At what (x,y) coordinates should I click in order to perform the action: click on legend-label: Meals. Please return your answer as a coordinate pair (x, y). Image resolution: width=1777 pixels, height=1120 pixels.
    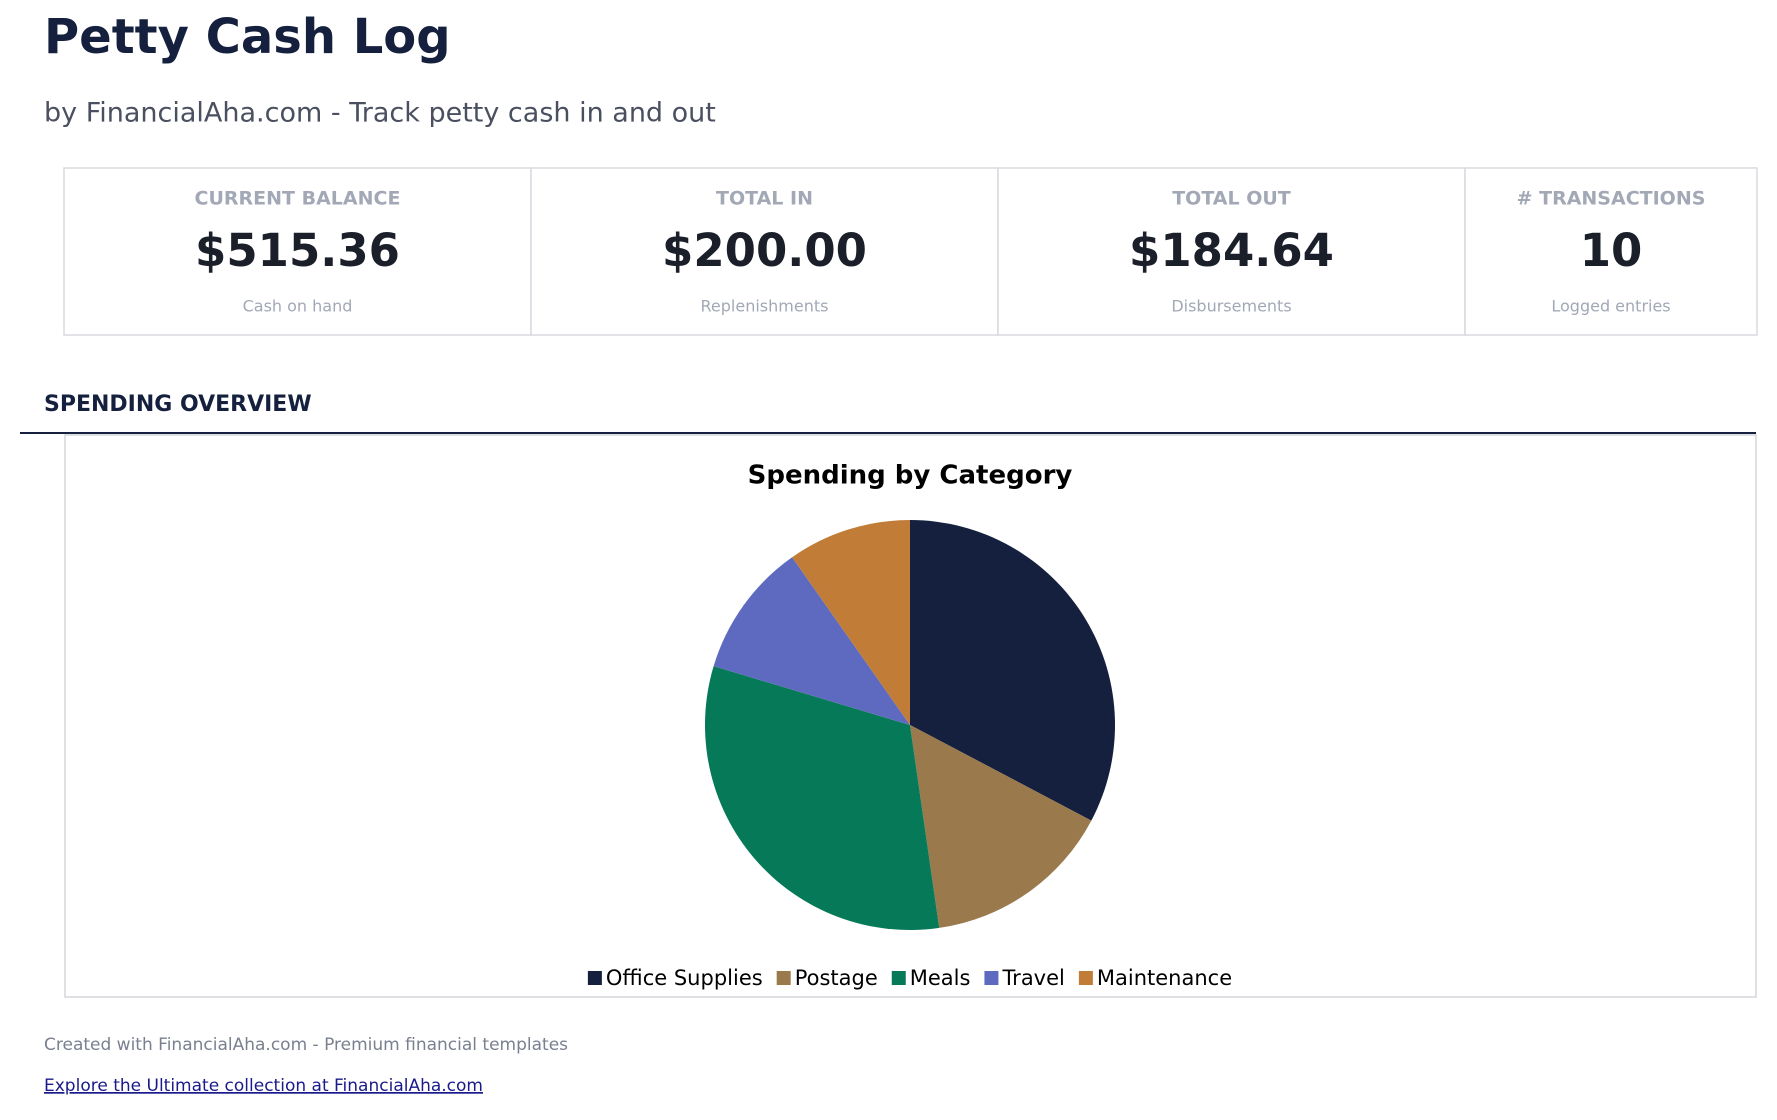
    Looking at the image, I should click on (940, 978).